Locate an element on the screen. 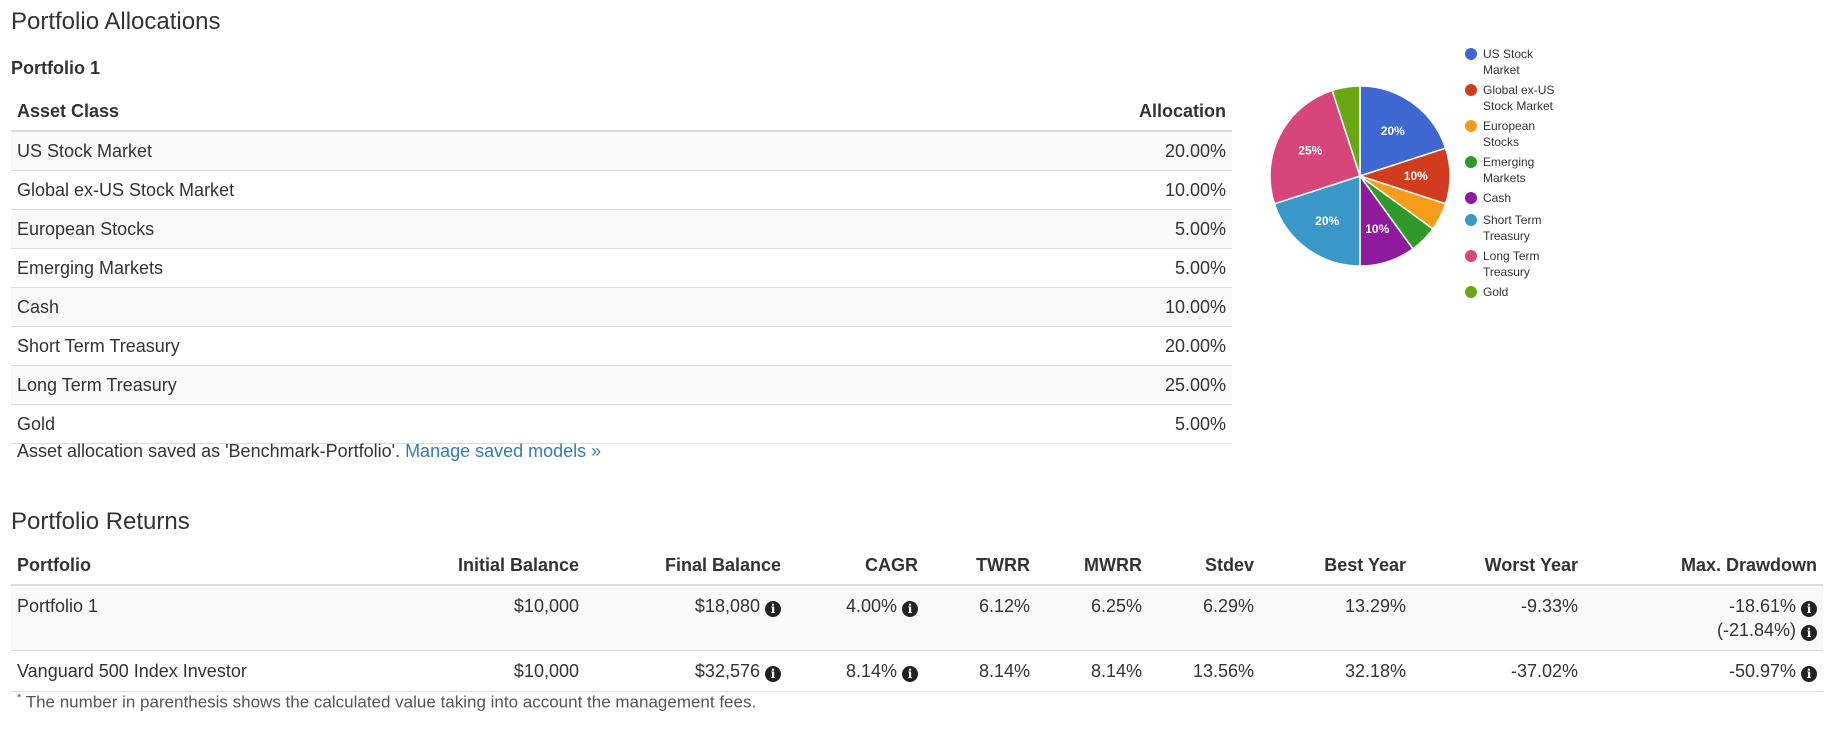  manage-saved-models-link: Manage saved models » is located at coordinates (503, 451).